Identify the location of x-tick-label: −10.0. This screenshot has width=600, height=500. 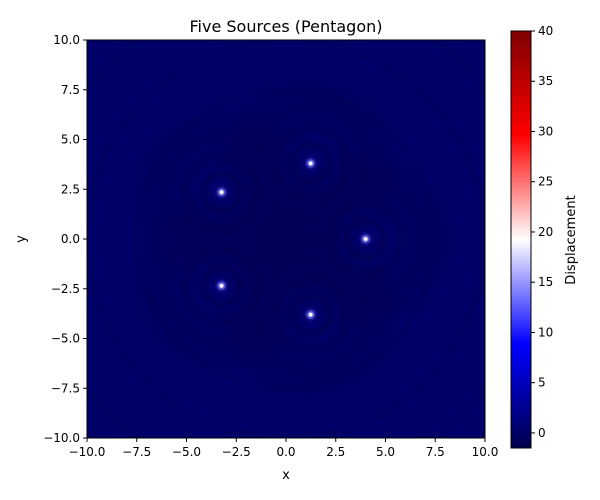
(87, 452).